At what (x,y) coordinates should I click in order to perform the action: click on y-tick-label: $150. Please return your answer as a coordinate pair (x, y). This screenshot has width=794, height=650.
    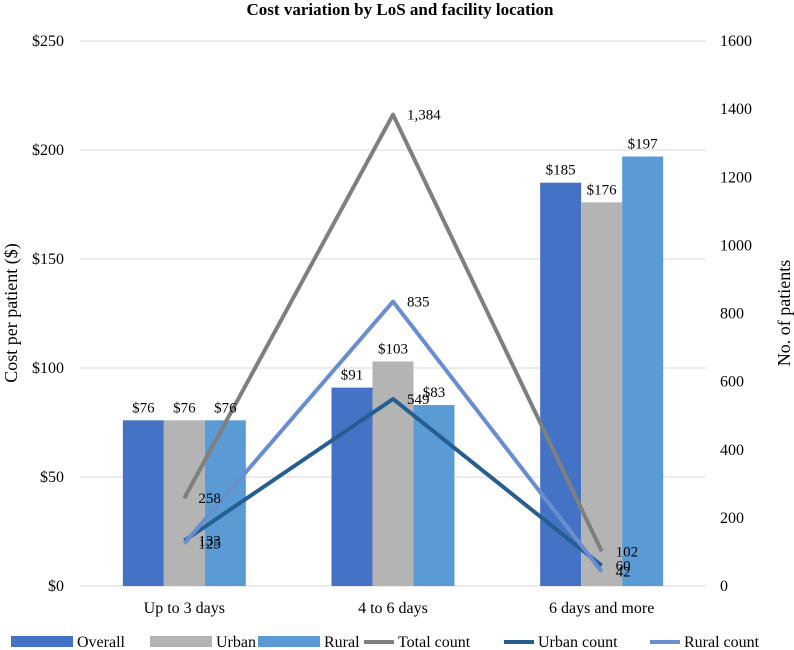
    Looking at the image, I should click on (48, 259).